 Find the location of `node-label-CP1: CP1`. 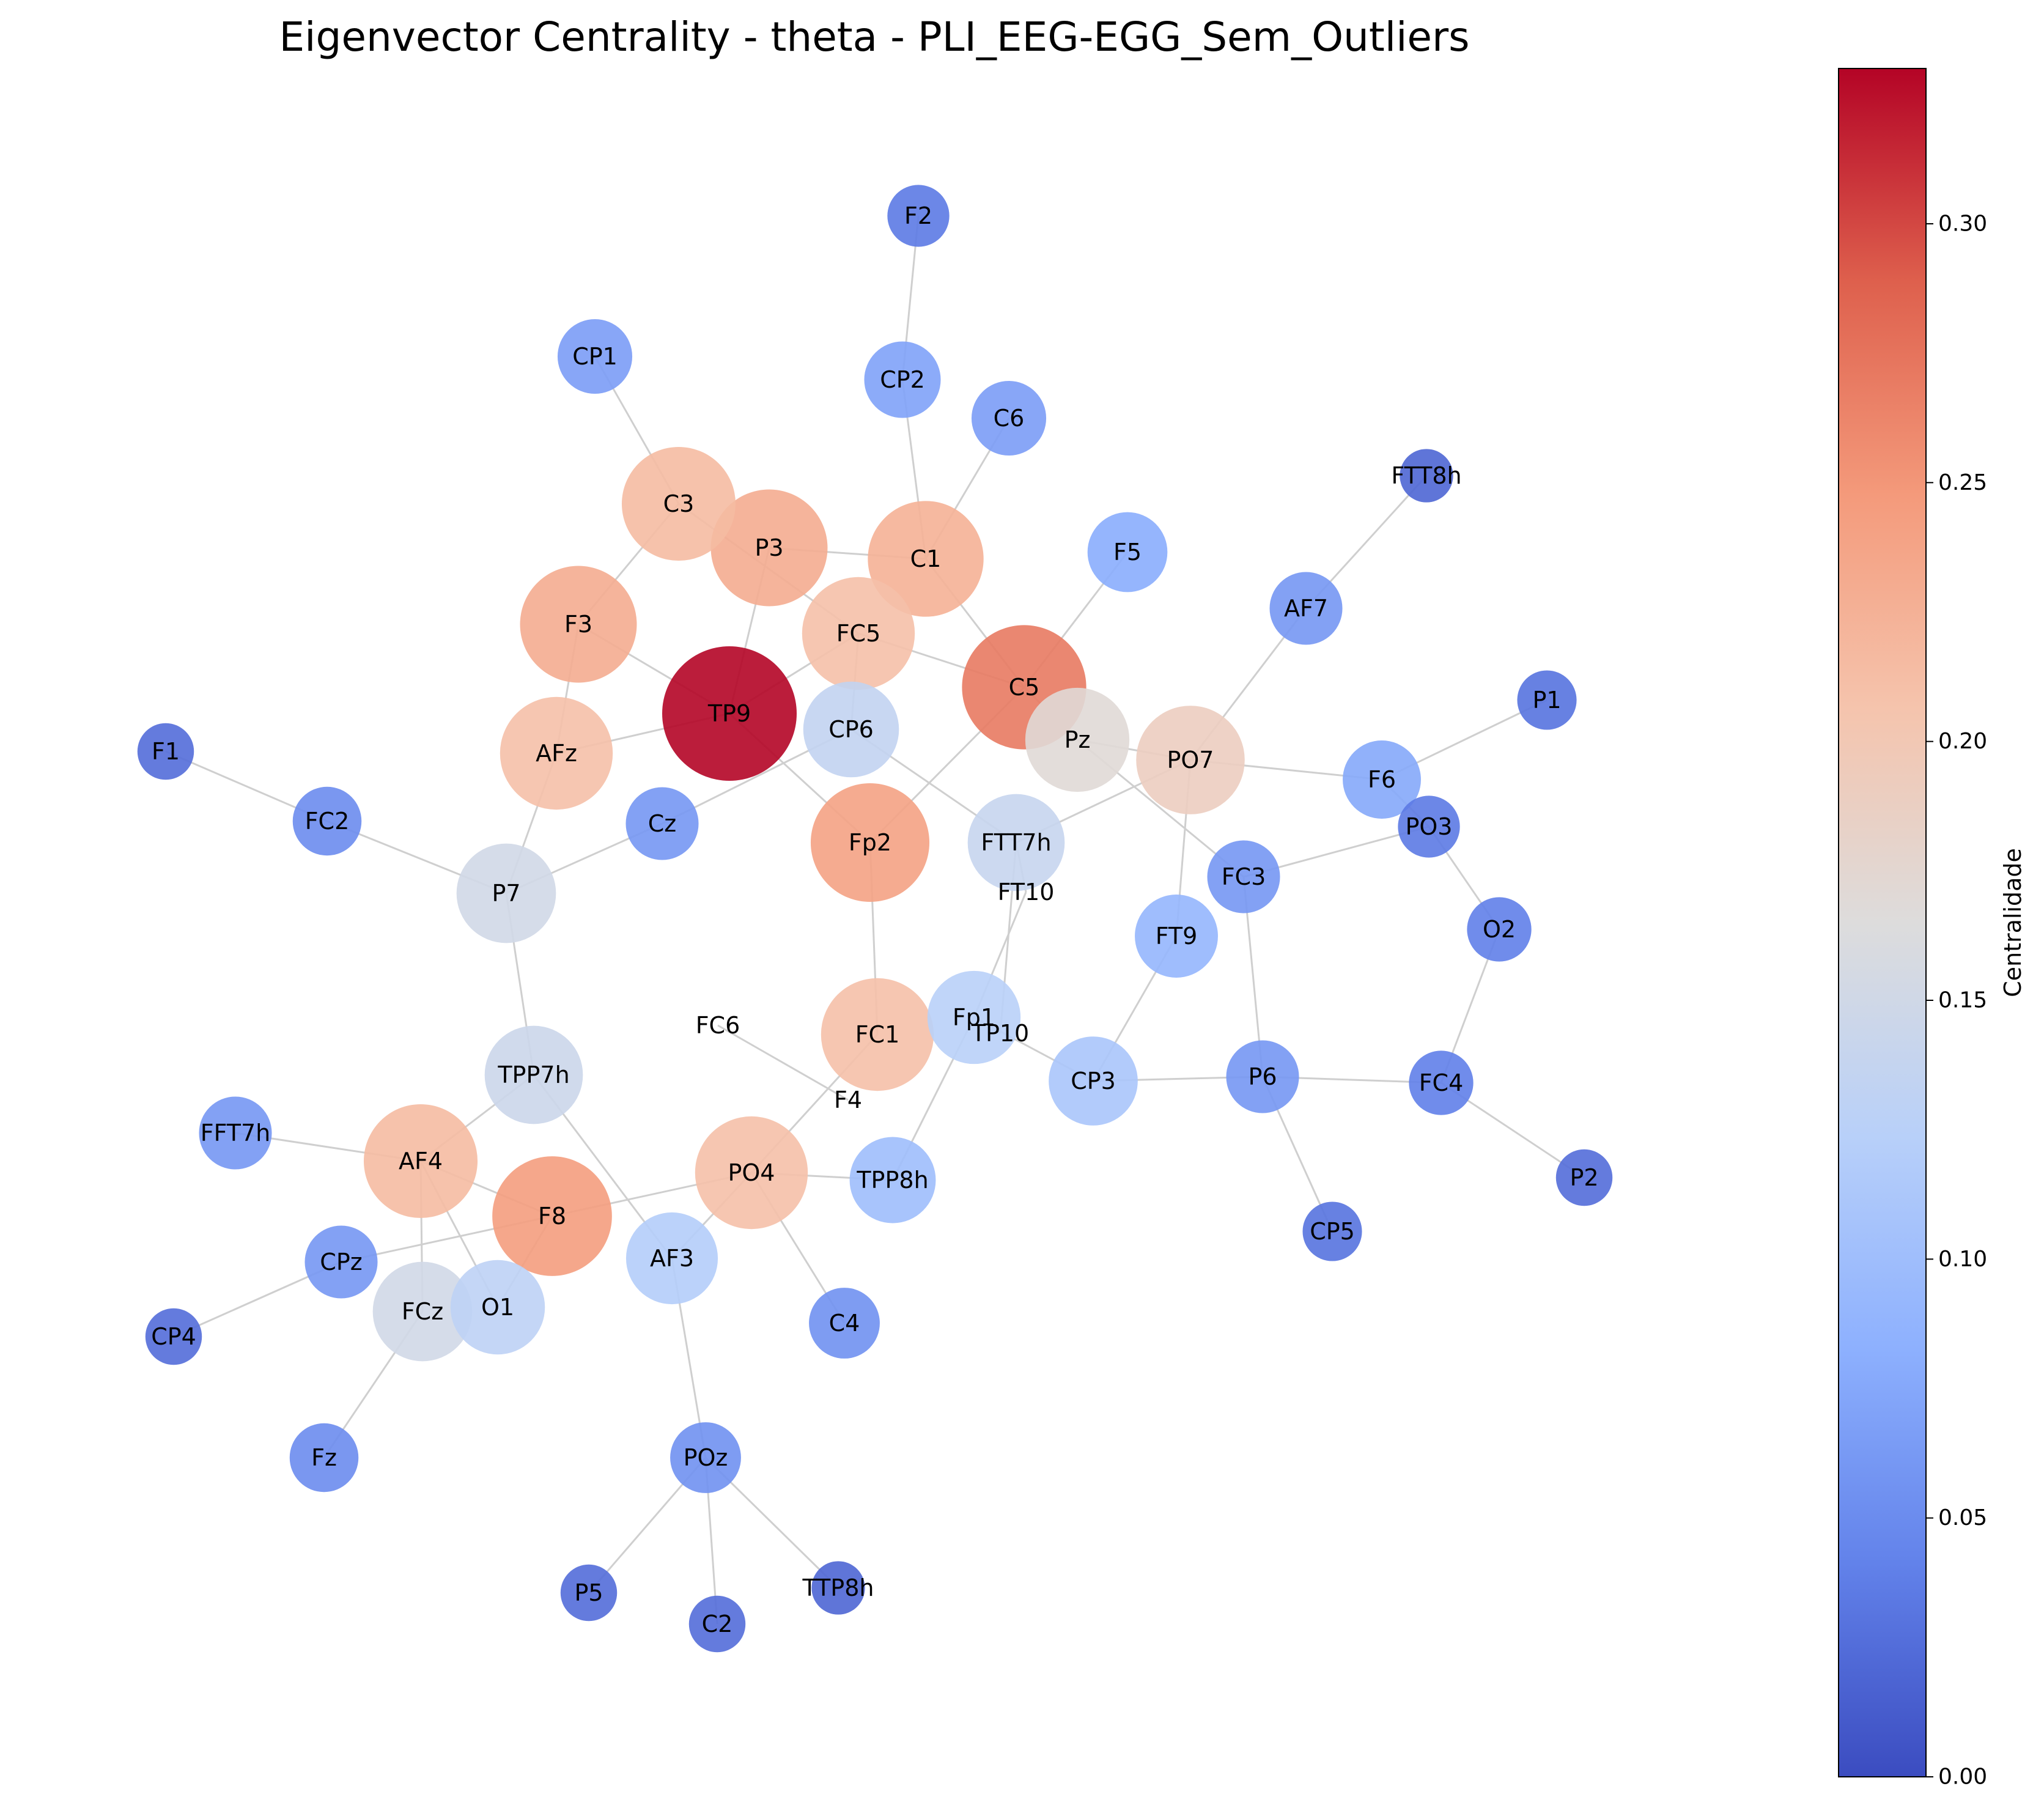

node-label-CP1: CP1 is located at coordinates (595, 356).